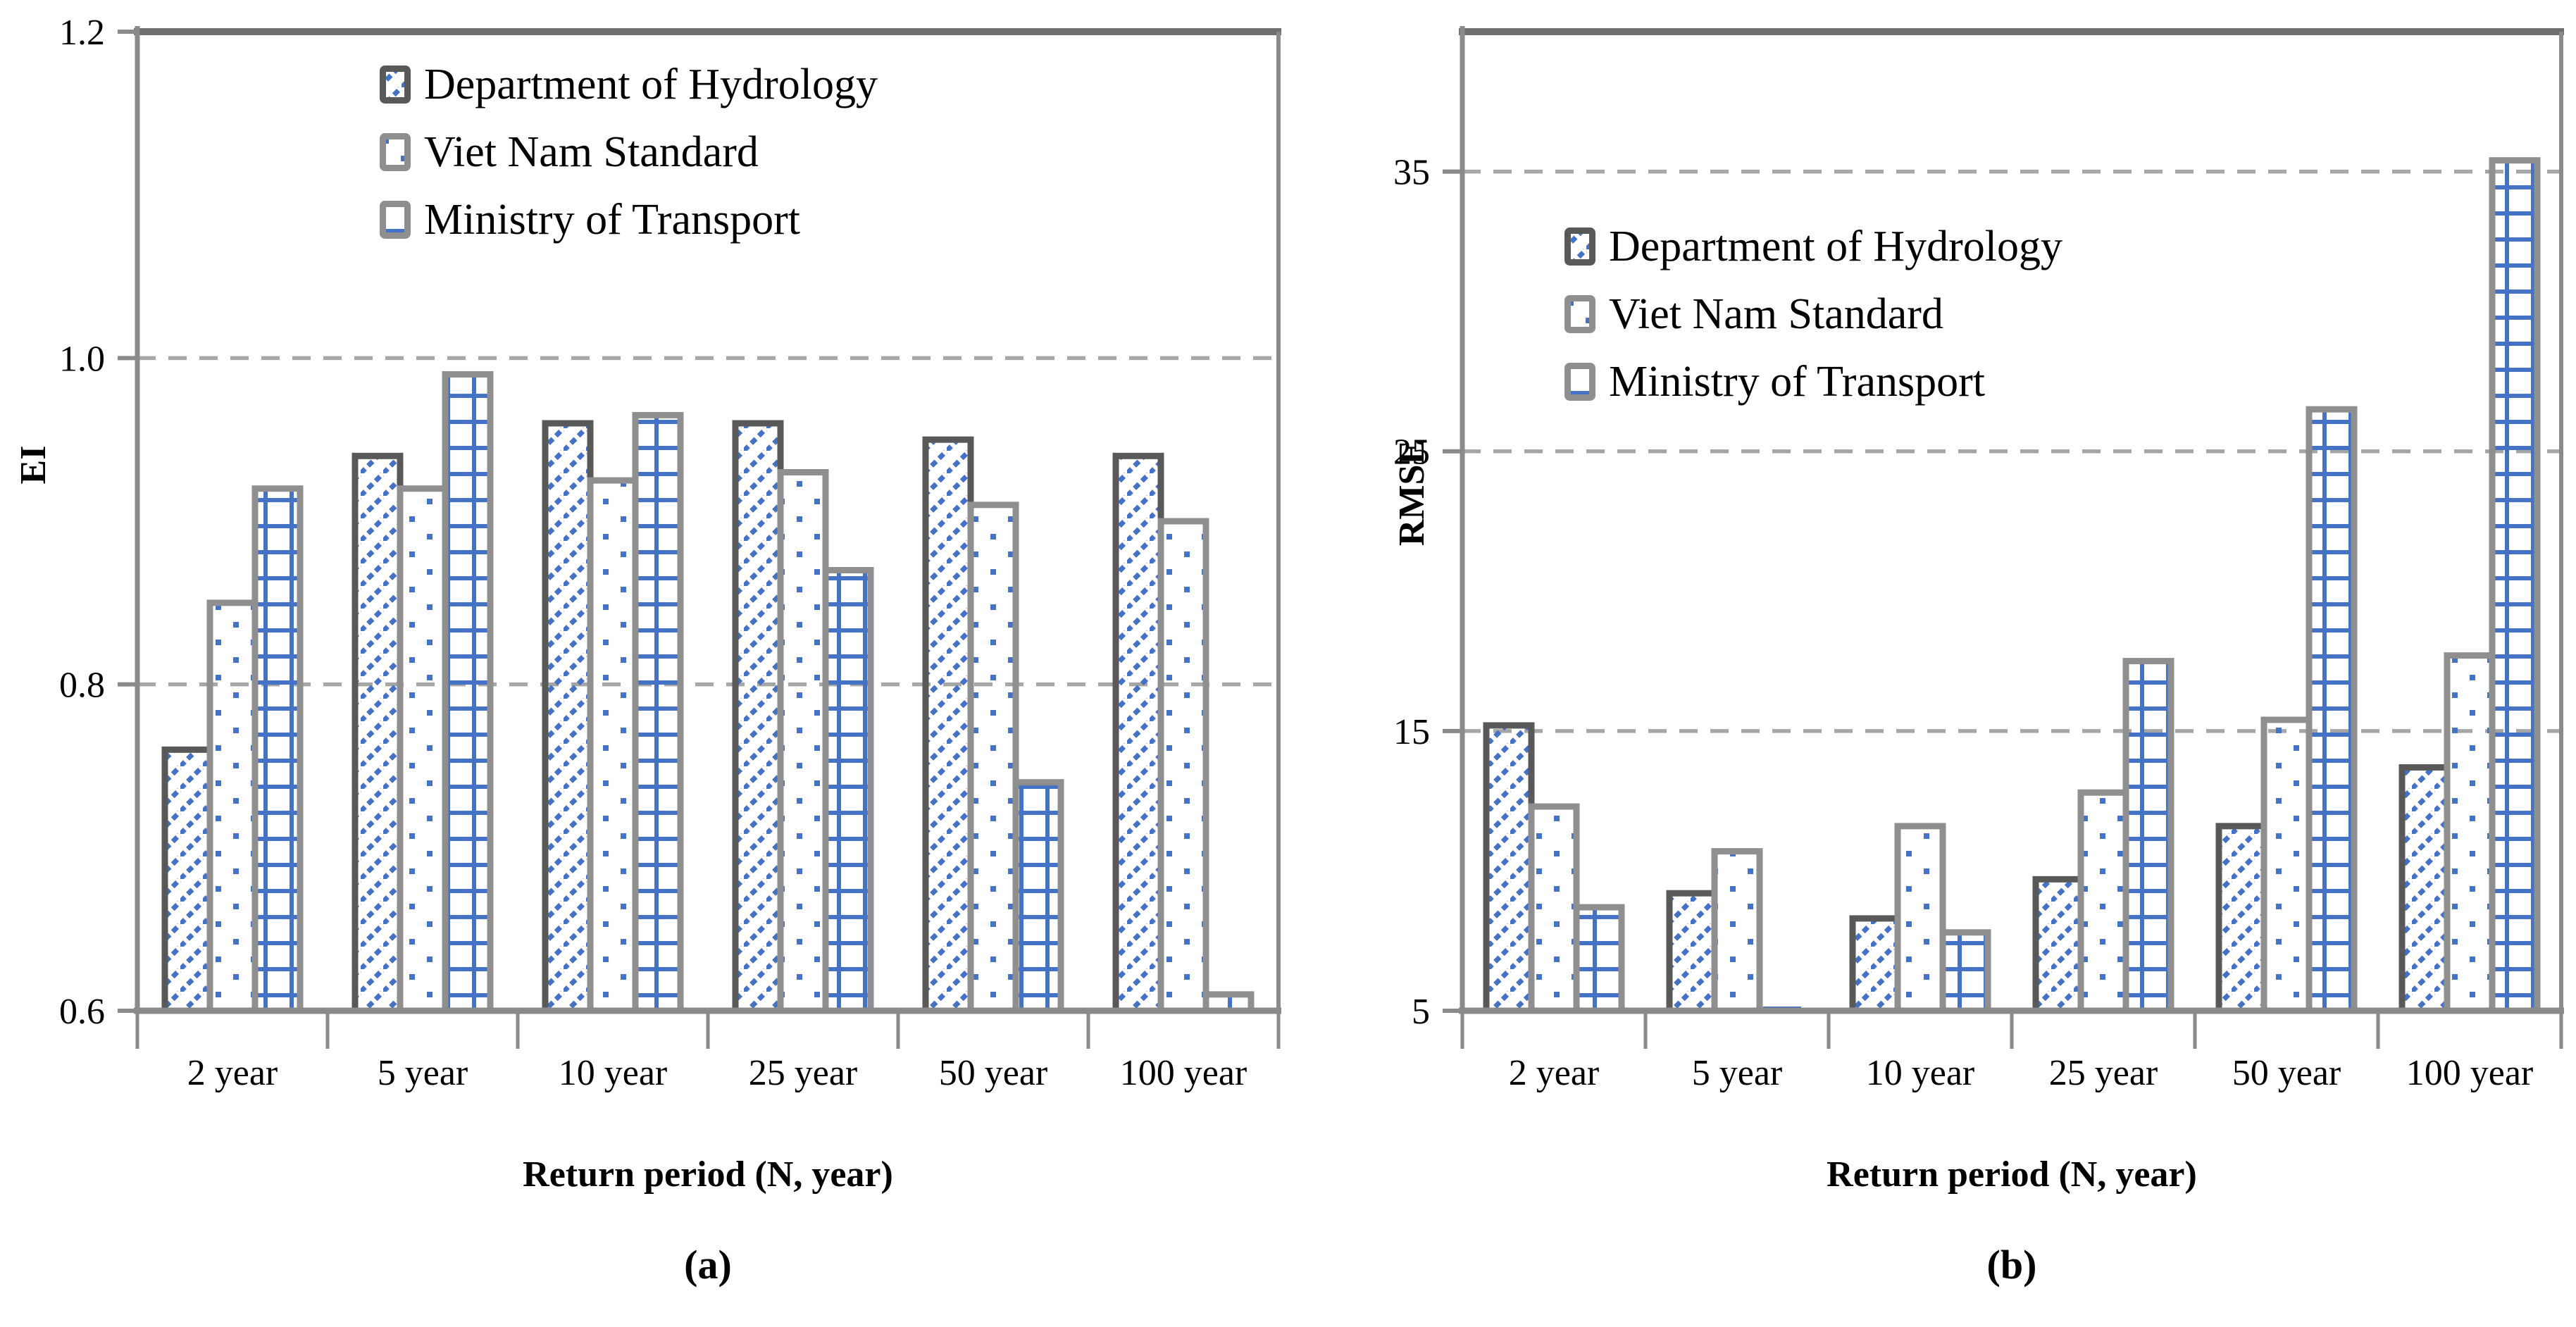 The image size is (2576, 1327). I want to click on x-axis-title-b: Return period (N, year), so click(2012, 1174).